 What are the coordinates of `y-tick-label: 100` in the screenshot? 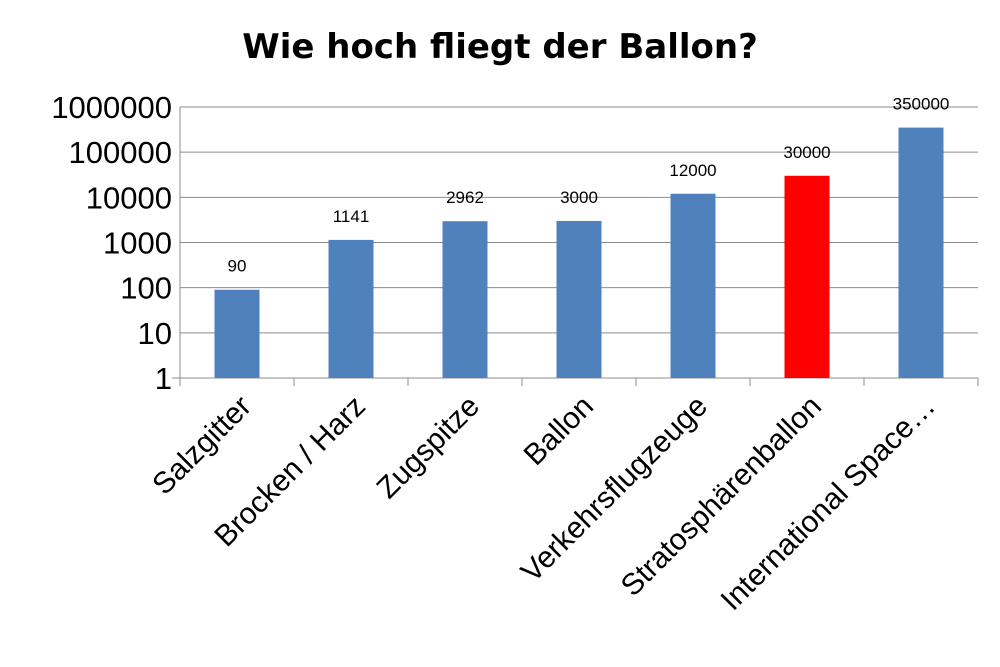 It's located at (146, 288).